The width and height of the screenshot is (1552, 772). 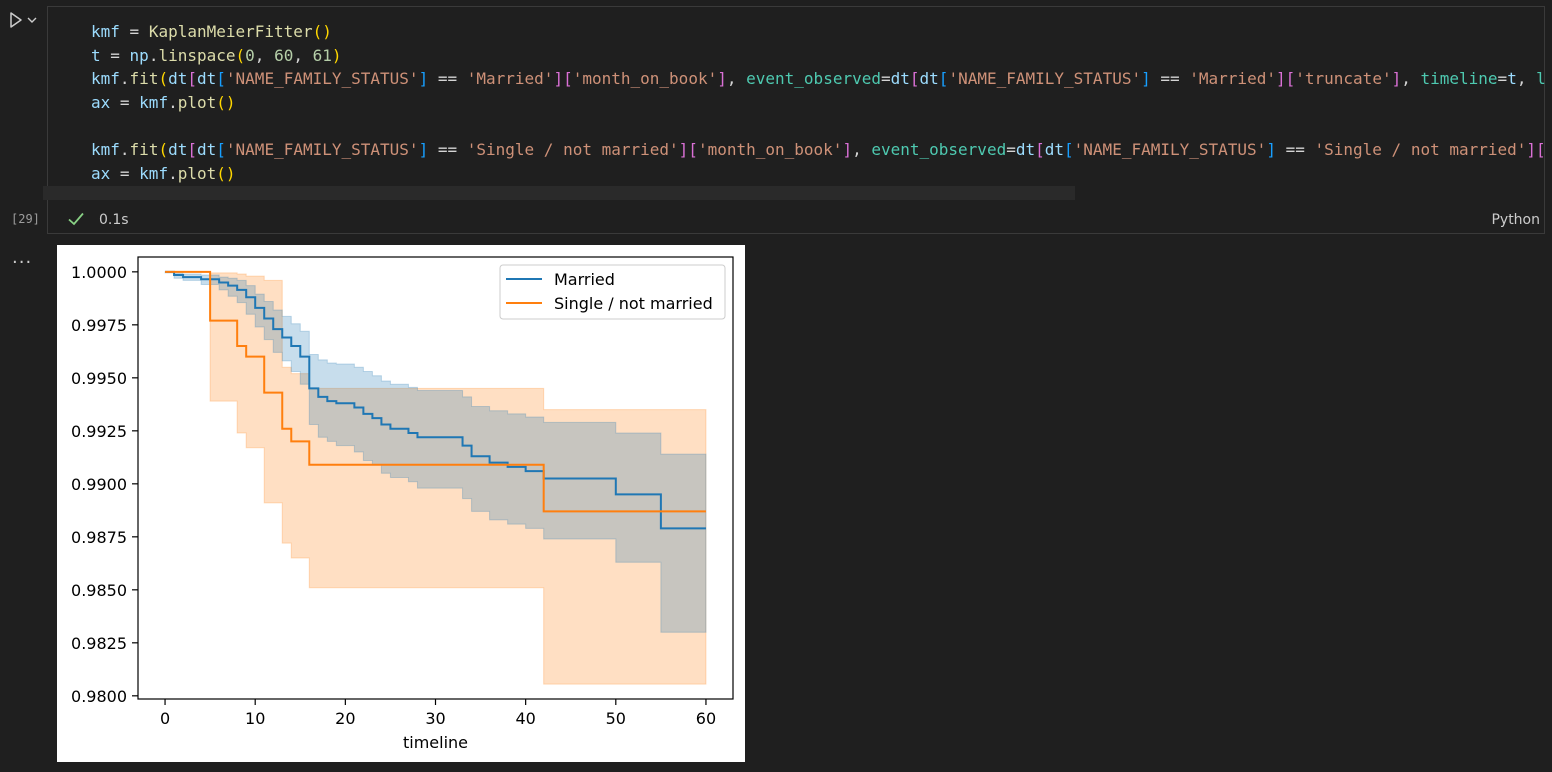 I want to click on x-tick-label: 0, so click(x=165, y=718).